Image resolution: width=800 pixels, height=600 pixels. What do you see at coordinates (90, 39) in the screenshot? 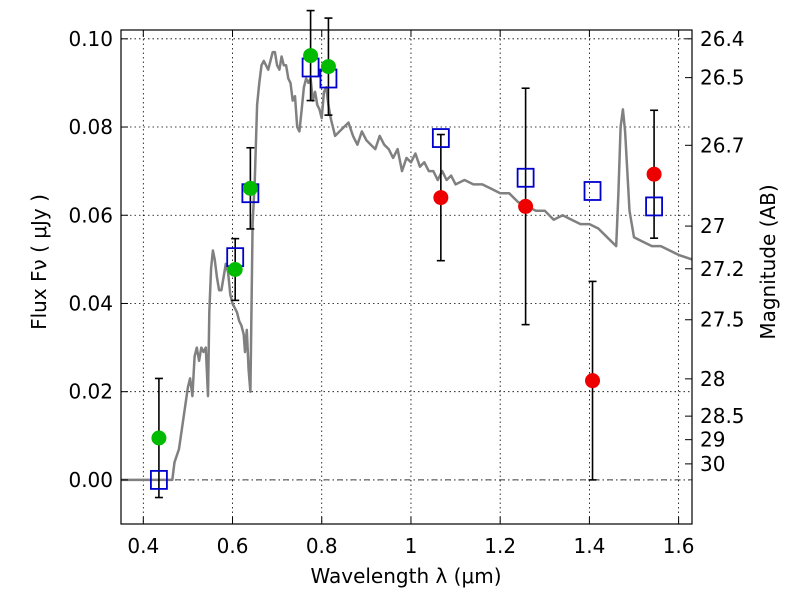
I see `y-tick-label: 0.10` at bounding box center [90, 39].